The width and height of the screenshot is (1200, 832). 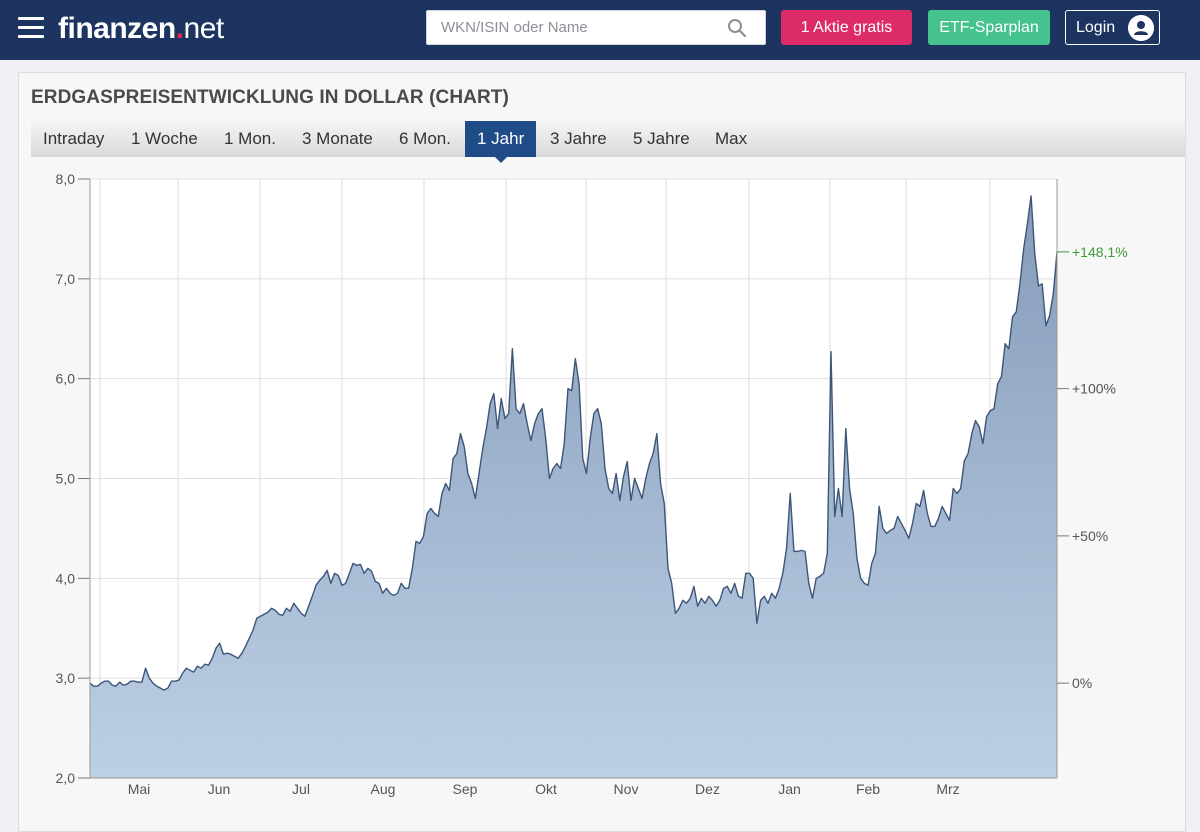 I want to click on login-button: Login, so click(x=1112, y=27).